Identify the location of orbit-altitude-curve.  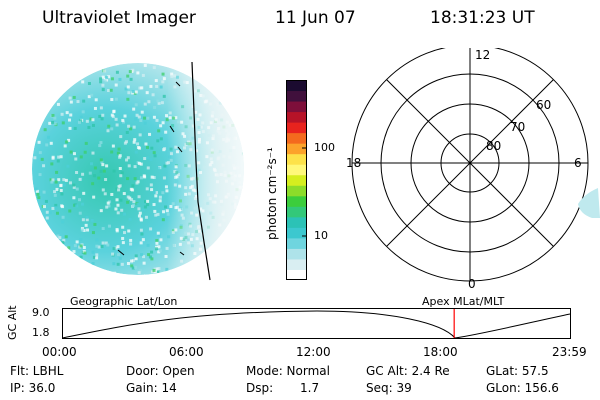
(316, 324).